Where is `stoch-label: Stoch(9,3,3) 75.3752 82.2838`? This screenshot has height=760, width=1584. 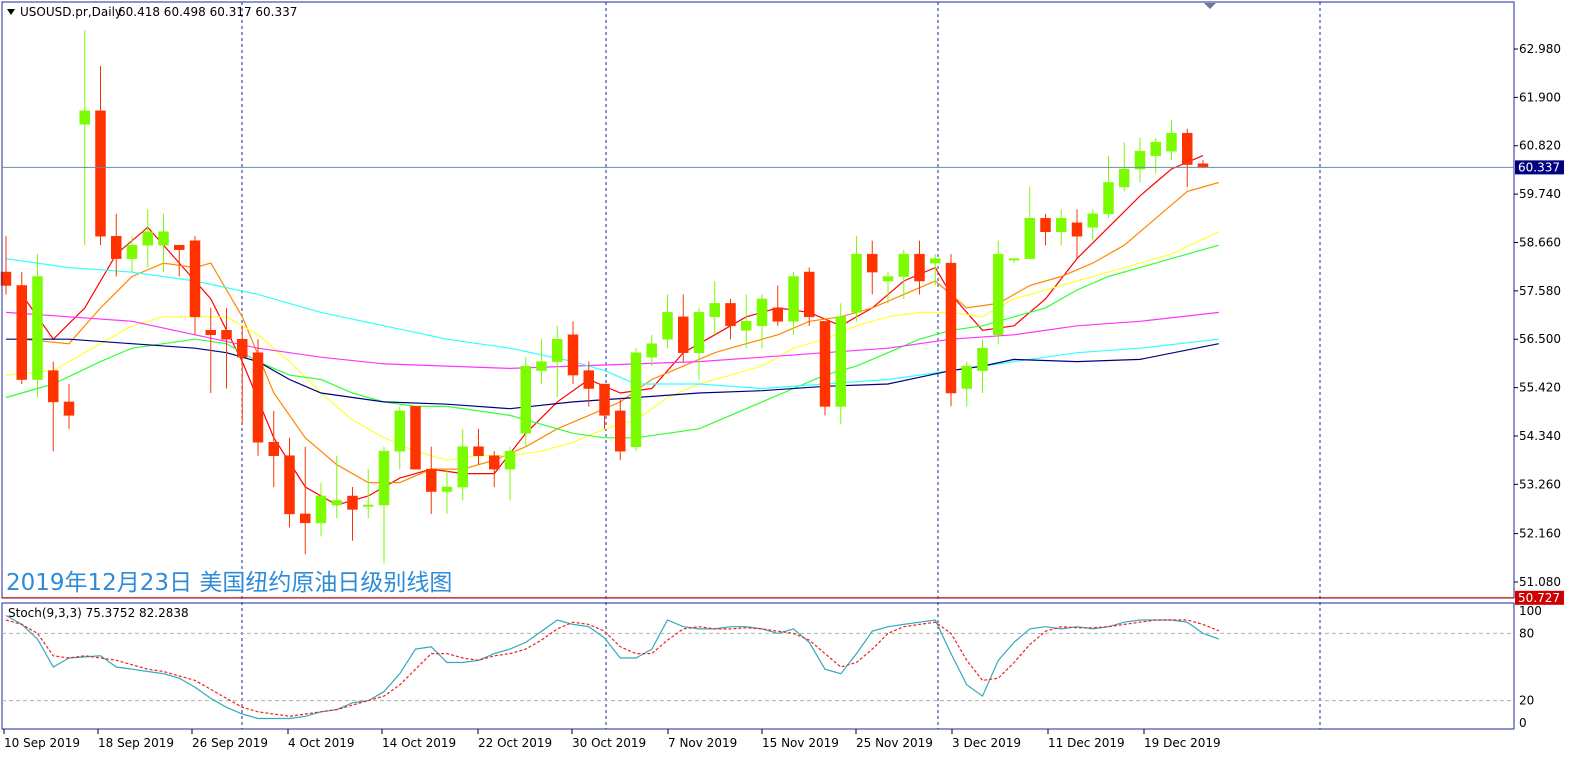 stoch-label: Stoch(9,3,3) 75.3752 82.2838 is located at coordinates (98, 613).